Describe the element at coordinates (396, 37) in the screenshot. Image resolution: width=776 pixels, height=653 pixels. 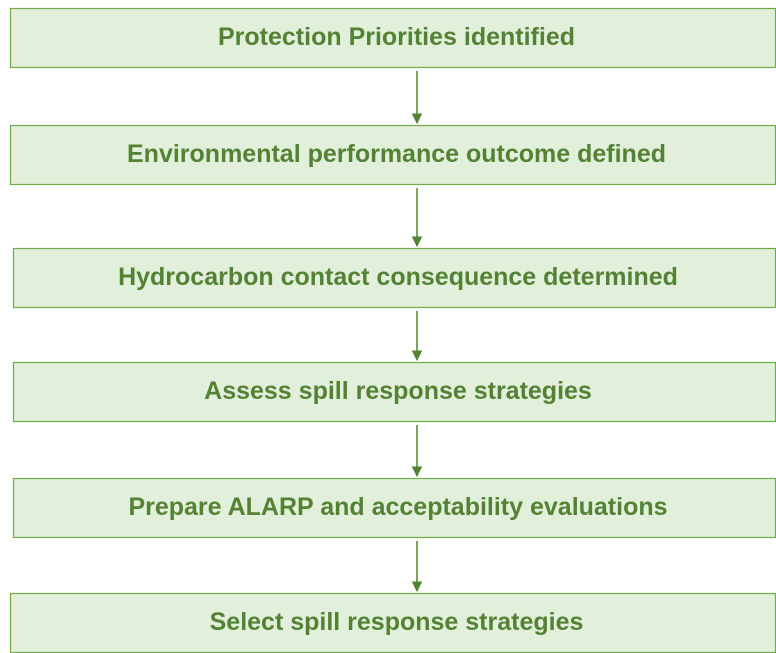
I see `process-label: Protection Priorities identified` at that location.